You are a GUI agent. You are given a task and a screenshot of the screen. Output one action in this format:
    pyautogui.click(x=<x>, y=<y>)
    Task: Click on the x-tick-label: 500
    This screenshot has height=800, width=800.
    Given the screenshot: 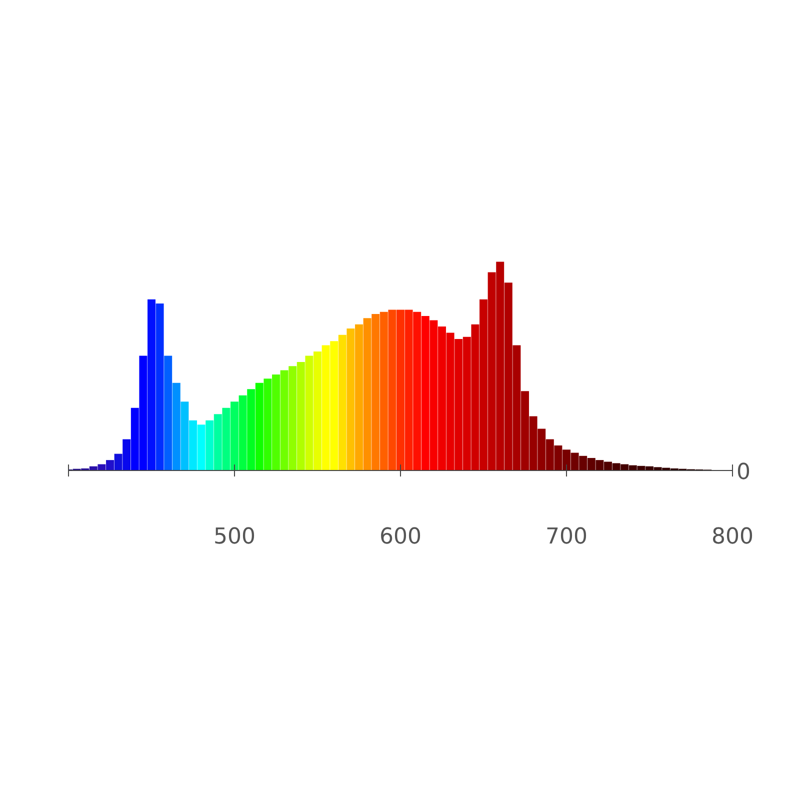 What is the action you would take?
    pyautogui.click(x=235, y=537)
    